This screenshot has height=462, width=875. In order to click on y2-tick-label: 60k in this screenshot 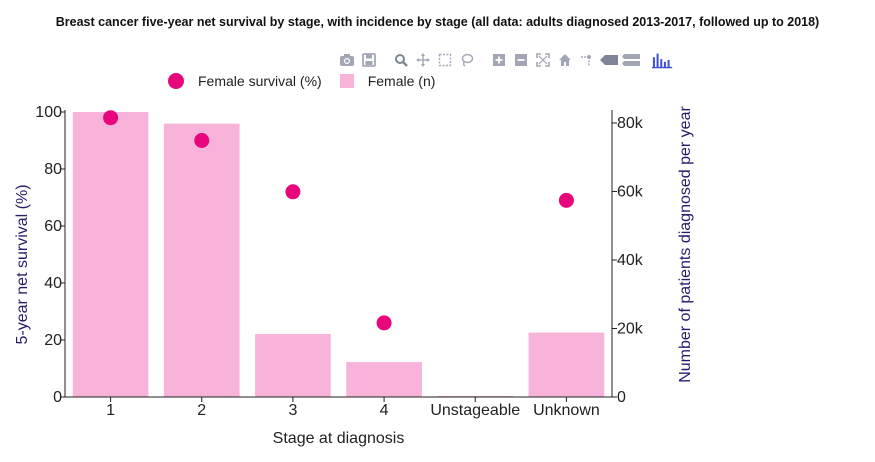, I will do `click(630, 191)`.